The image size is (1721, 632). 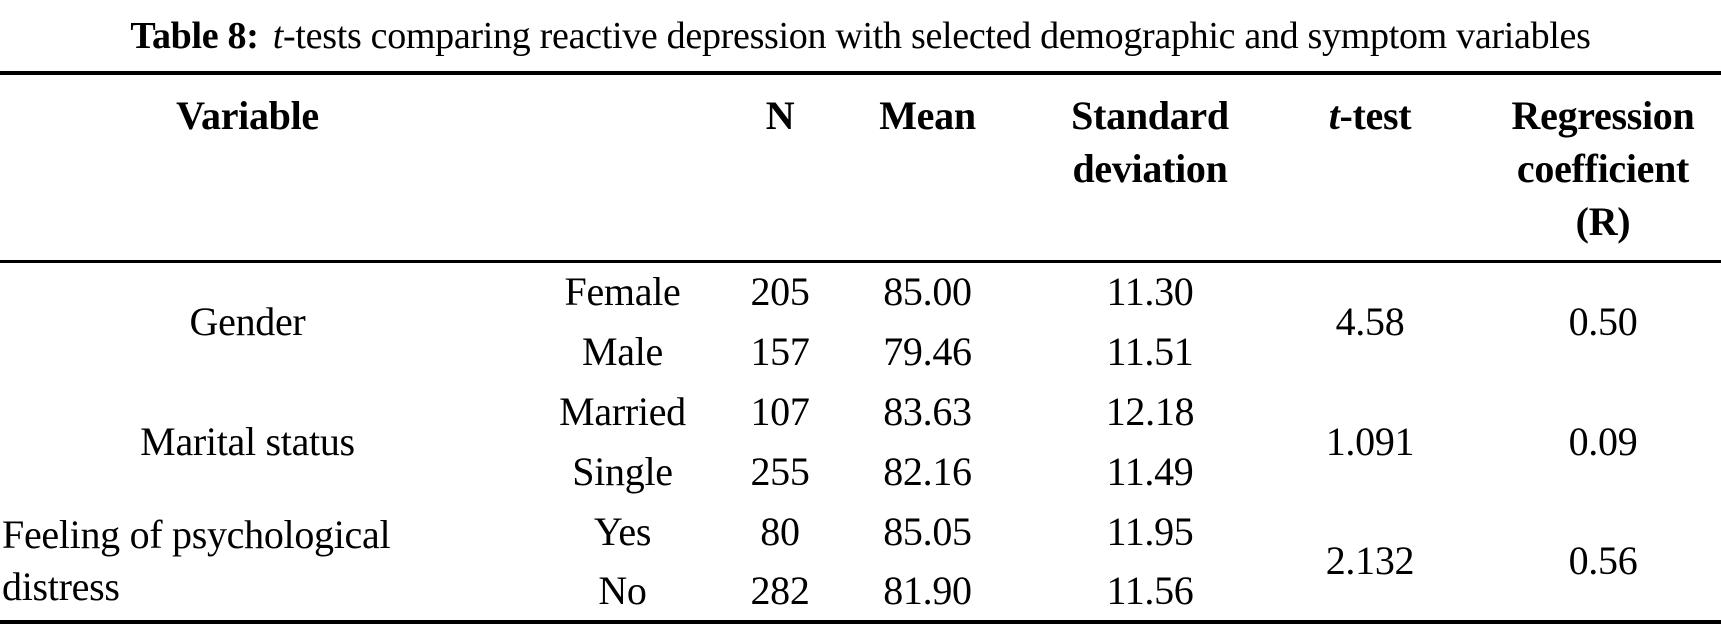 What do you see at coordinates (927, 411) in the screenshot?
I see `mean-cell: 83.63` at bounding box center [927, 411].